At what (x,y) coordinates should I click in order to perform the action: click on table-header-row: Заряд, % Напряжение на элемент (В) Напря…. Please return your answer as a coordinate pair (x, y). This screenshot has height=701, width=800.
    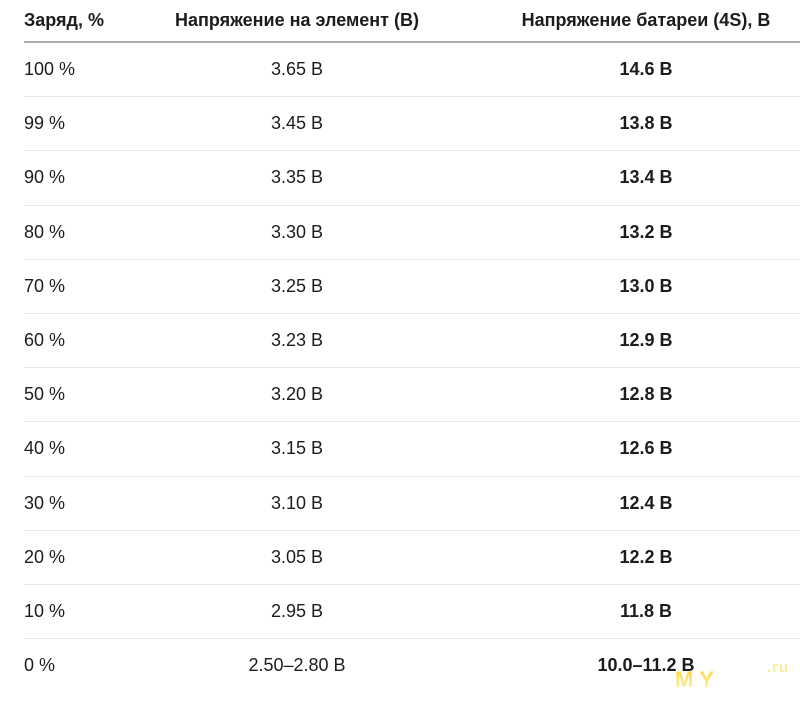
    Looking at the image, I should click on (412, 21).